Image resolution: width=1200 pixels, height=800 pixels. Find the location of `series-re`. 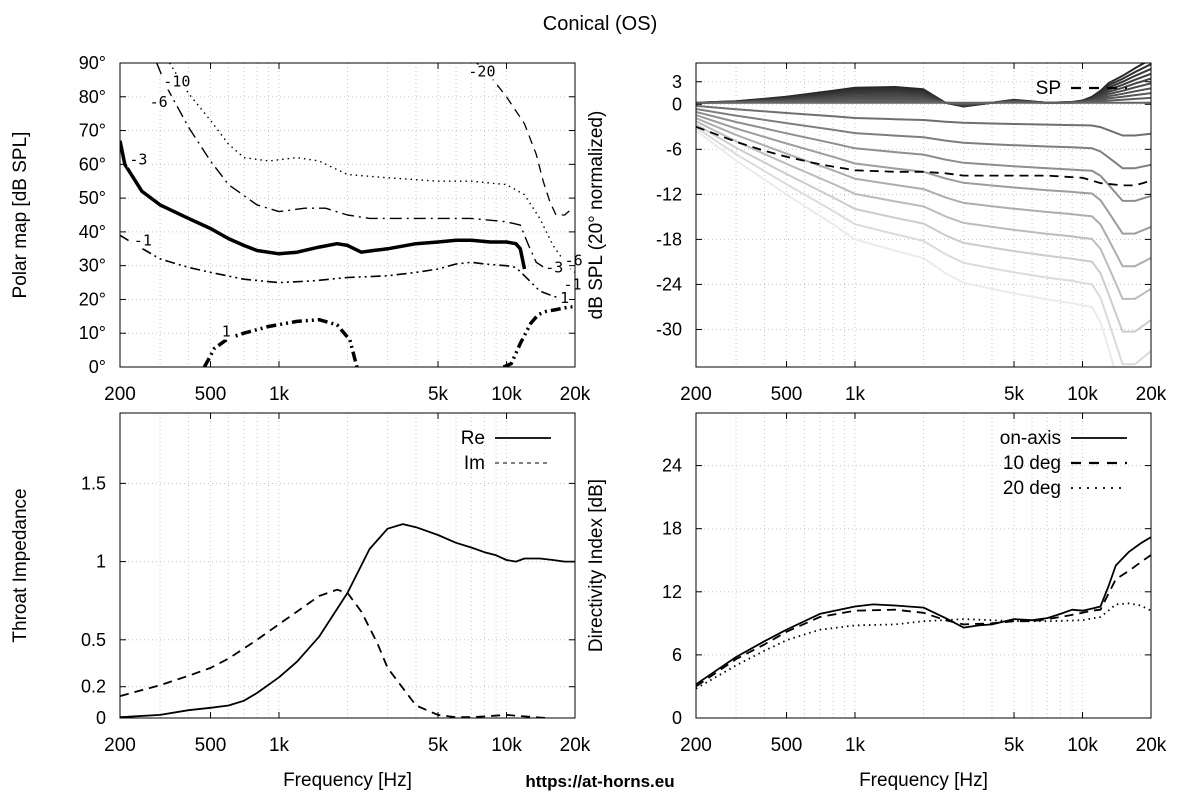

series-re is located at coordinates (347, 620).